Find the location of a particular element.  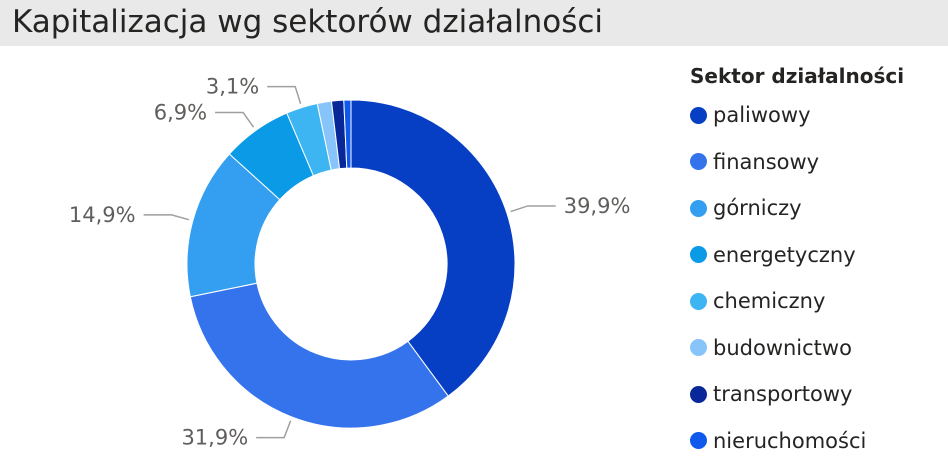

legend-label: transportowy is located at coordinates (783, 394).